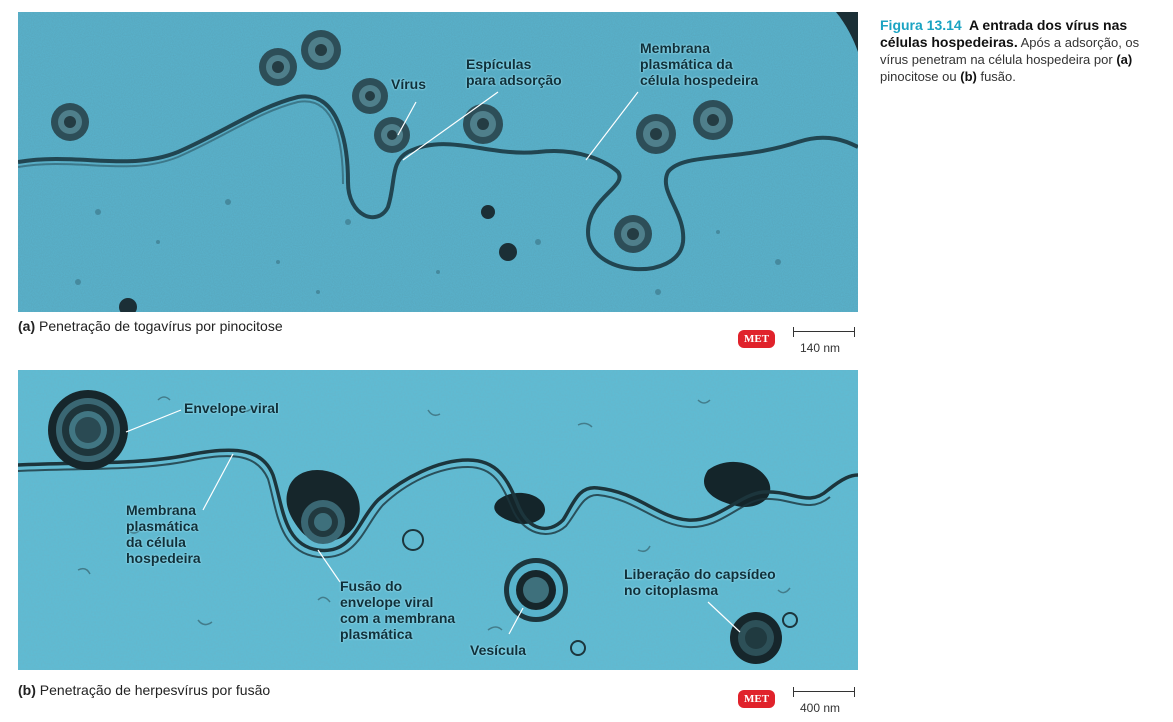  Describe the element at coordinates (387, 602) in the screenshot. I see `label-fusion-line2: envelope viral` at that location.